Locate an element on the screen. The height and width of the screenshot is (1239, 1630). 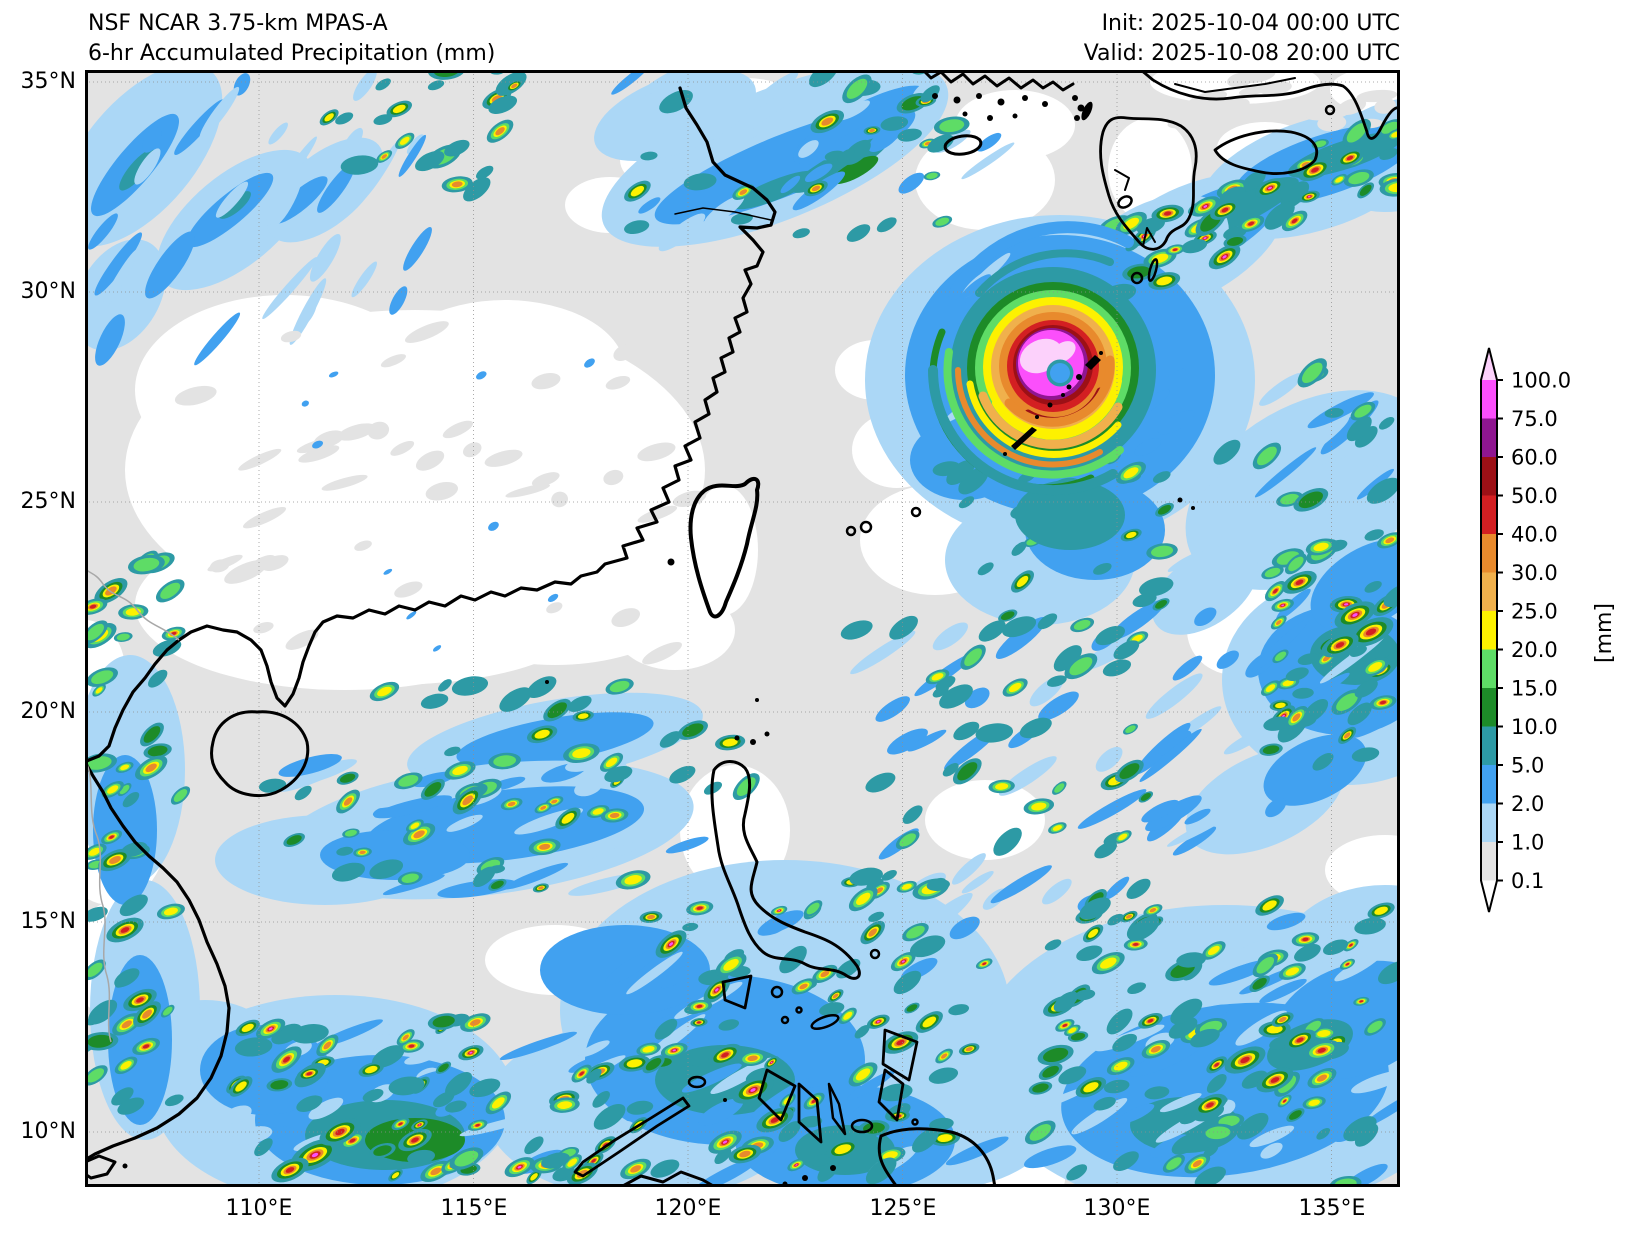
colorbar-tick-label: 25.0 is located at coordinates (1534, 612).